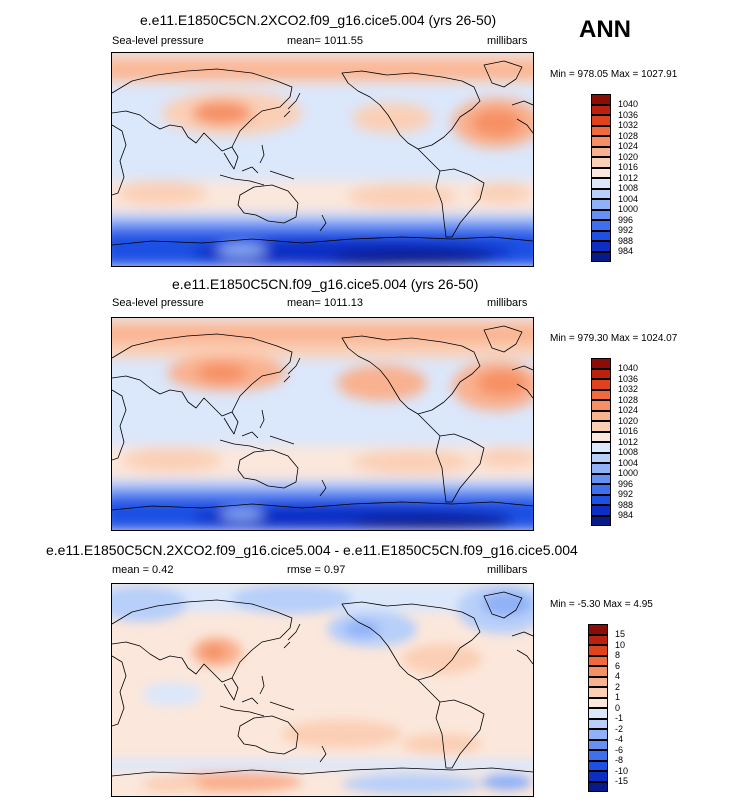  What do you see at coordinates (619, 728) in the screenshot?
I see `panel3-cbar-label: -2` at bounding box center [619, 728].